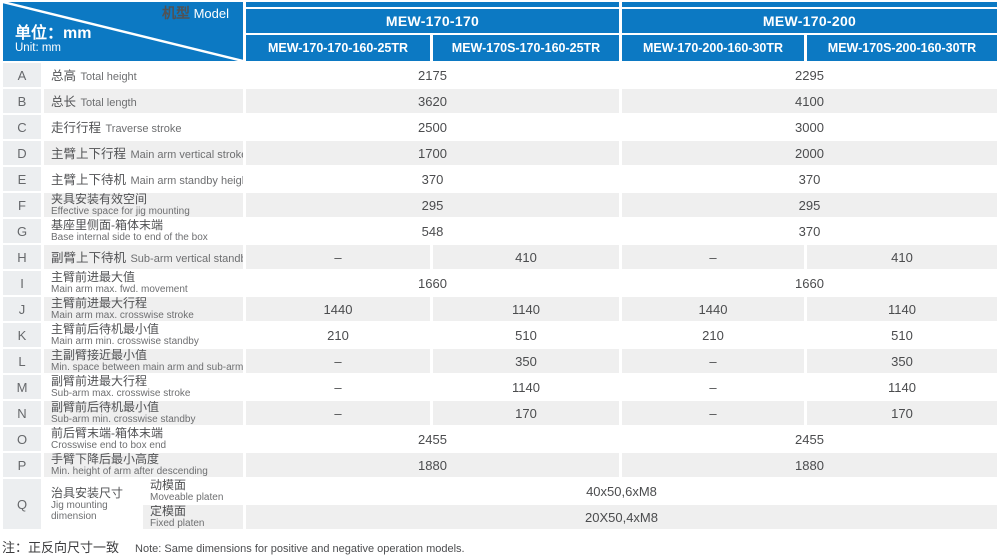 The height and width of the screenshot is (558, 1000). I want to click on model-group-header: MEW-170-200, so click(809, 21).